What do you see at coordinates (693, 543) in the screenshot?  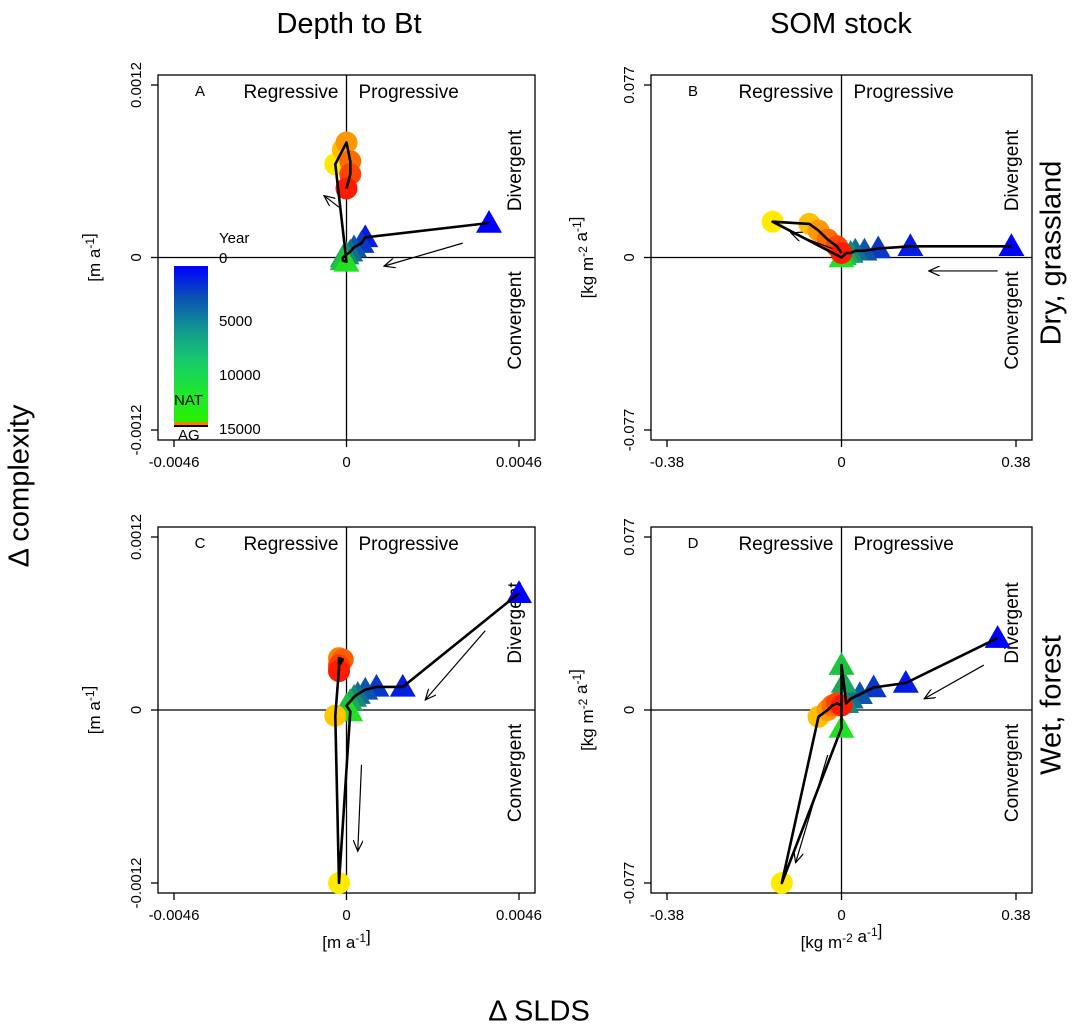 I see `panel-letter: D` at bounding box center [693, 543].